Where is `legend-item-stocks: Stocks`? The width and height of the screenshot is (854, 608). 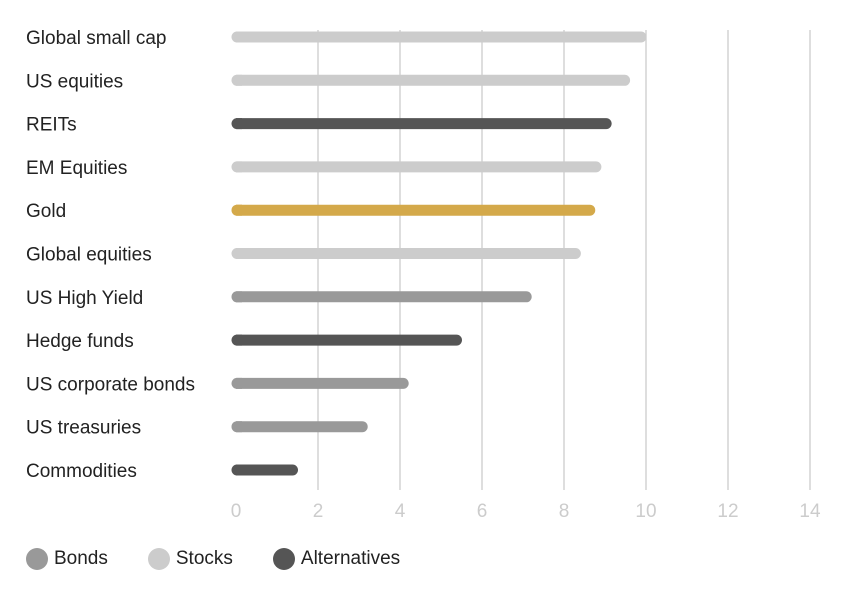 legend-item-stocks: Stocks is located at coordinates (190, 559).